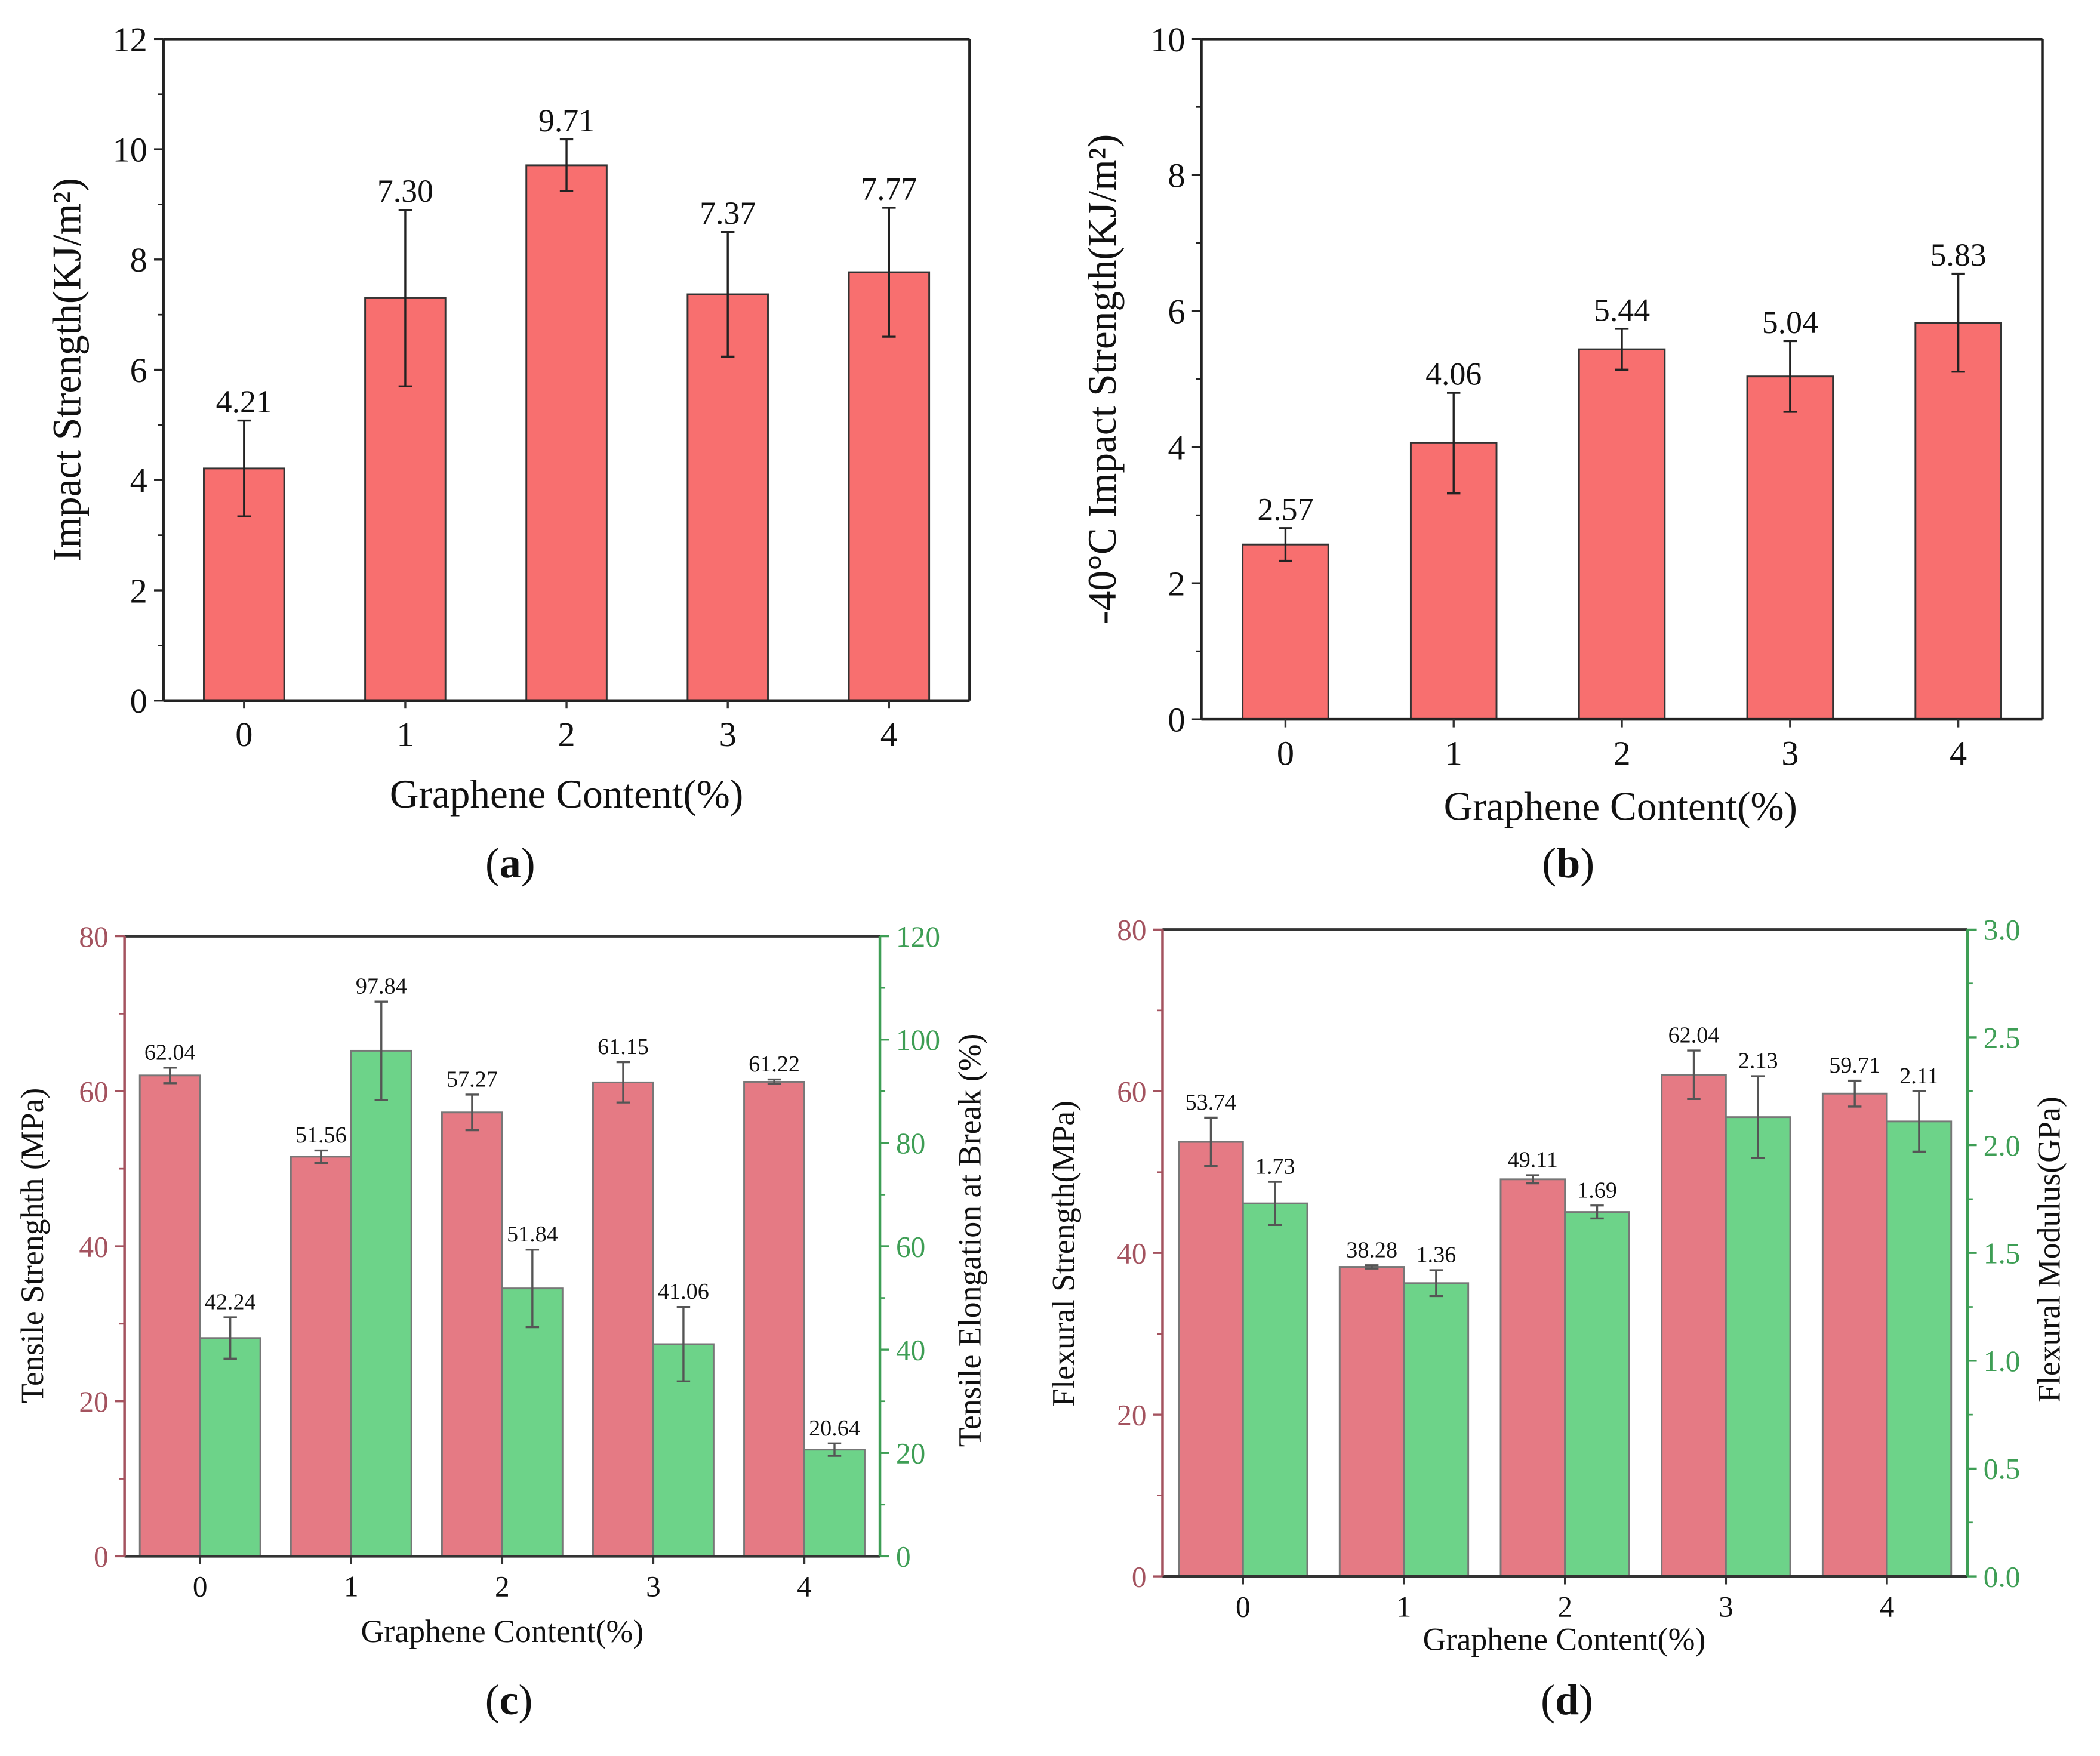 The height and width of the screenshot is (1756, 2100). What do you see at coordinates (509, 1700) in the screenshot?
I see `panel-caption: (c)` at bounding box center [509, 1700].